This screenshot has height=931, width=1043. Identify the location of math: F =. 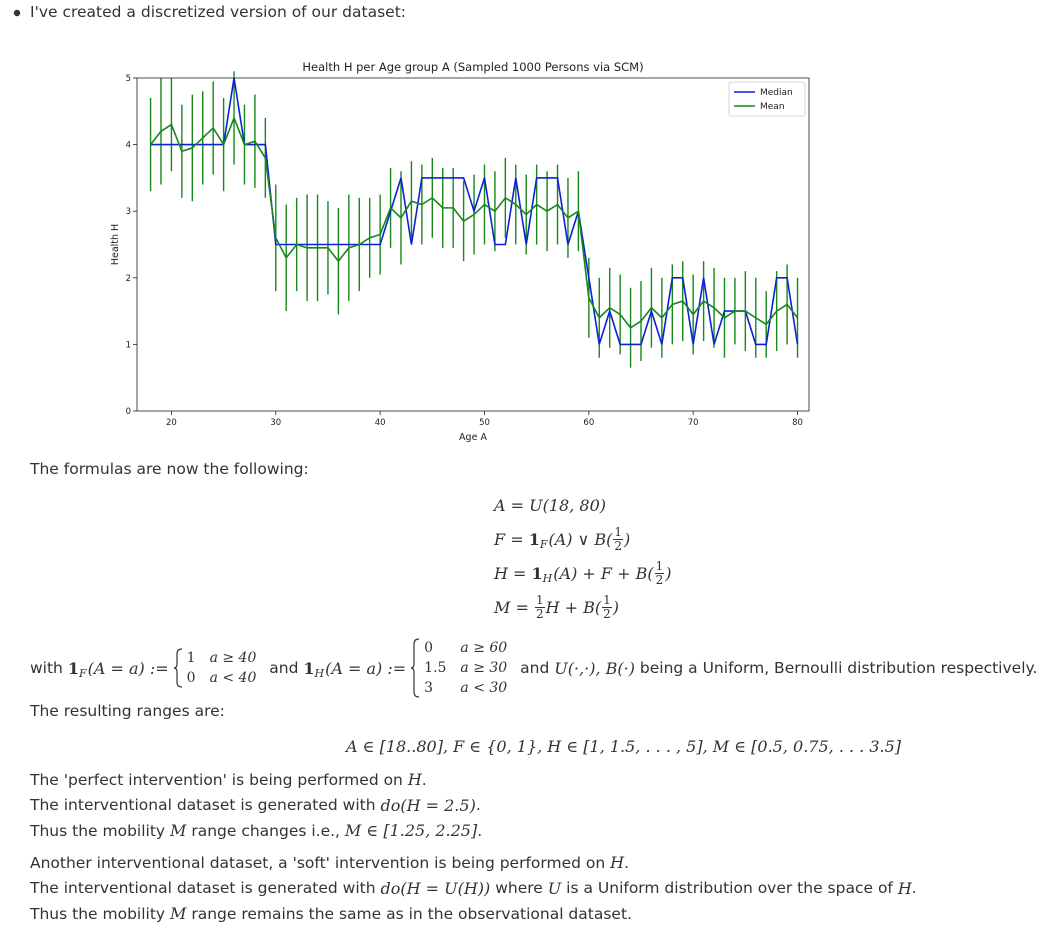
(511, 539).